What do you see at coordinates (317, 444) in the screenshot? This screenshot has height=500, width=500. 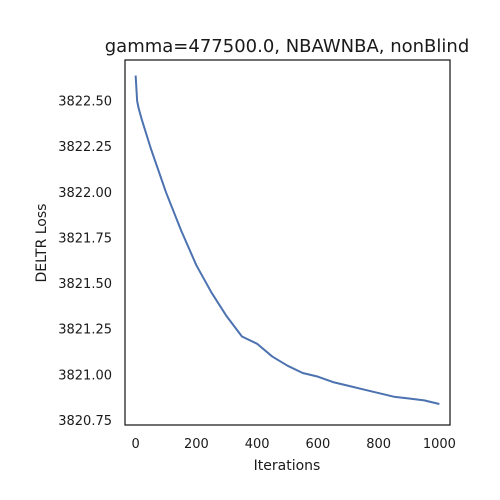 I see `x-tick-label: 600` at bounding box center [317, 444].